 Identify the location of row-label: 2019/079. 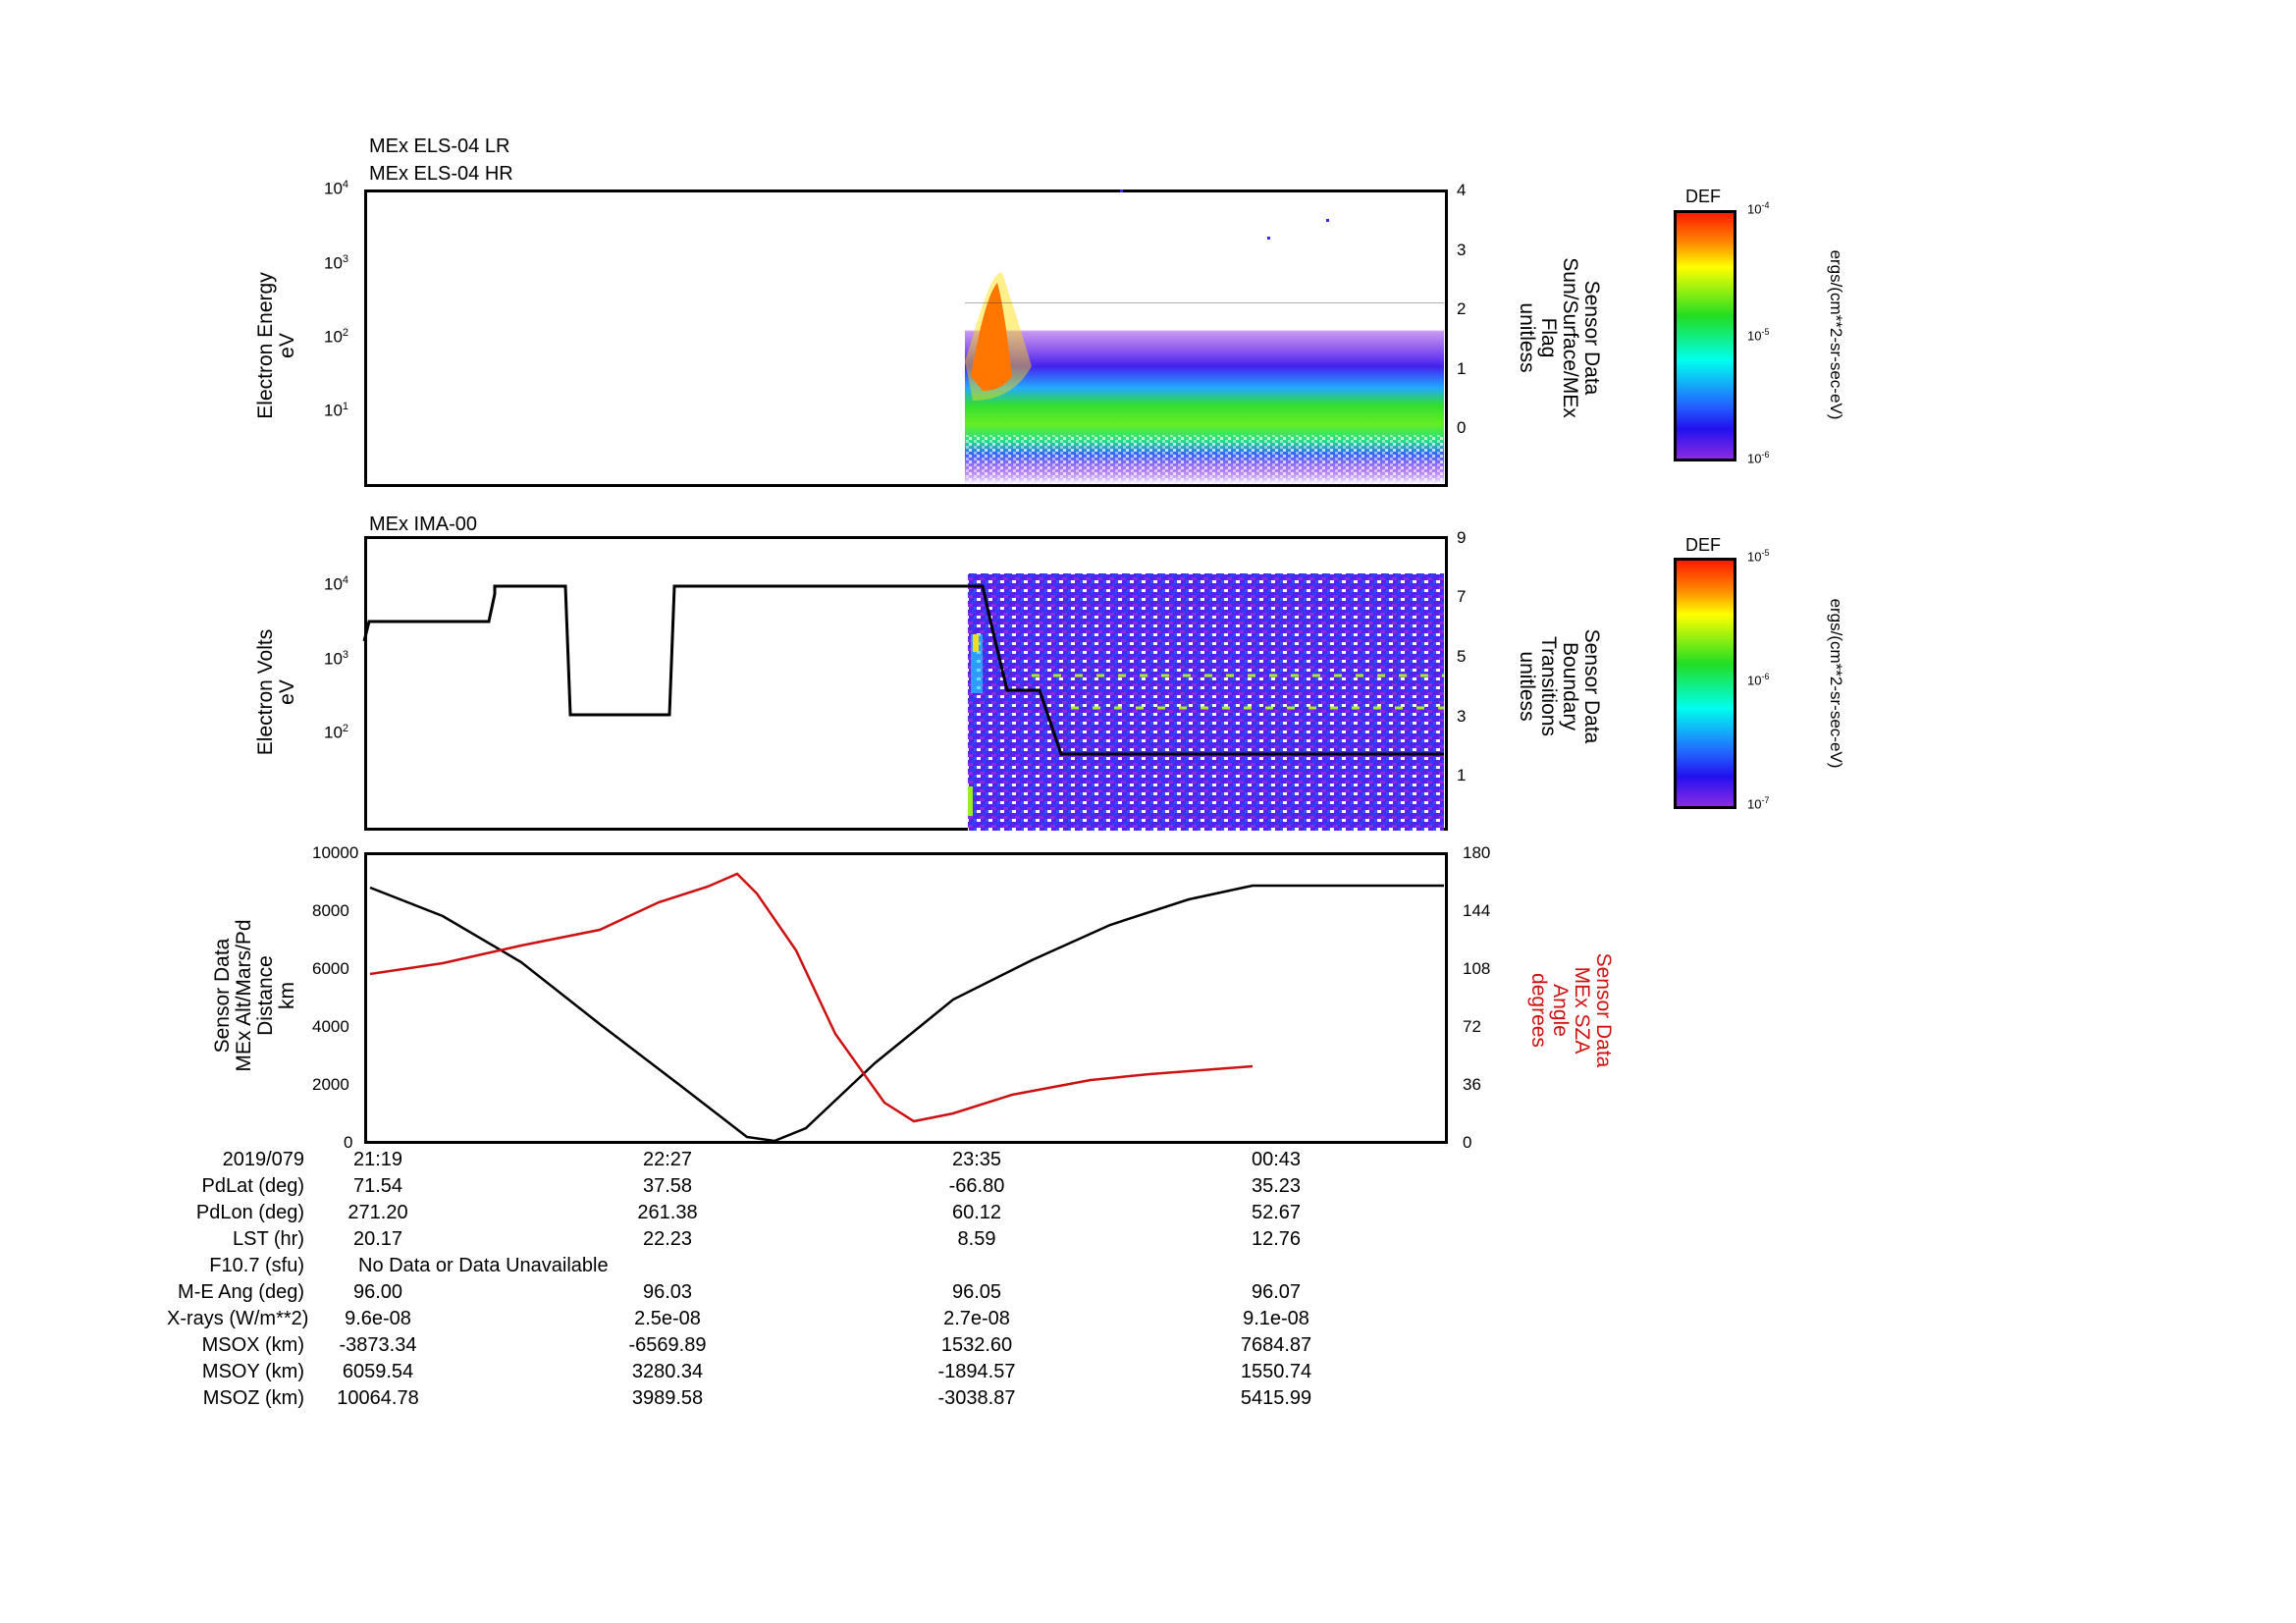
(263, 1159).